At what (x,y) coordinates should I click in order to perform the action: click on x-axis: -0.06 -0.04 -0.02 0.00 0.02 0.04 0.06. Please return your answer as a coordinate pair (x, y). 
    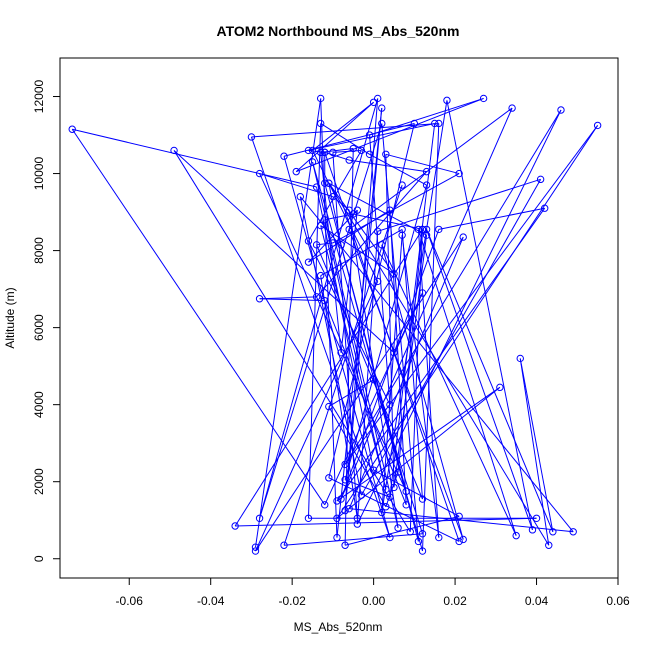
    Looking at the image, I should click on (373, 592).